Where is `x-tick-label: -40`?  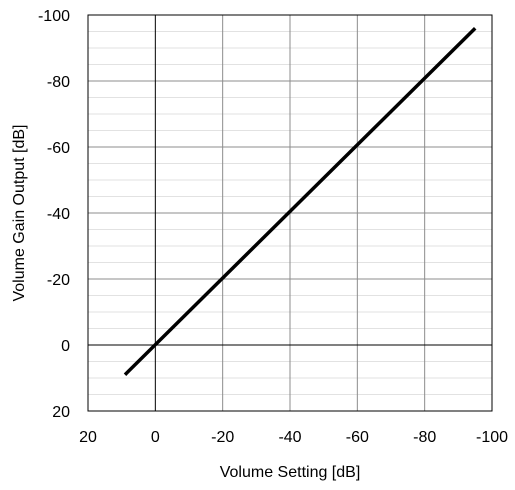
x-tick-label: -40 is located at coordinates (289, 437).